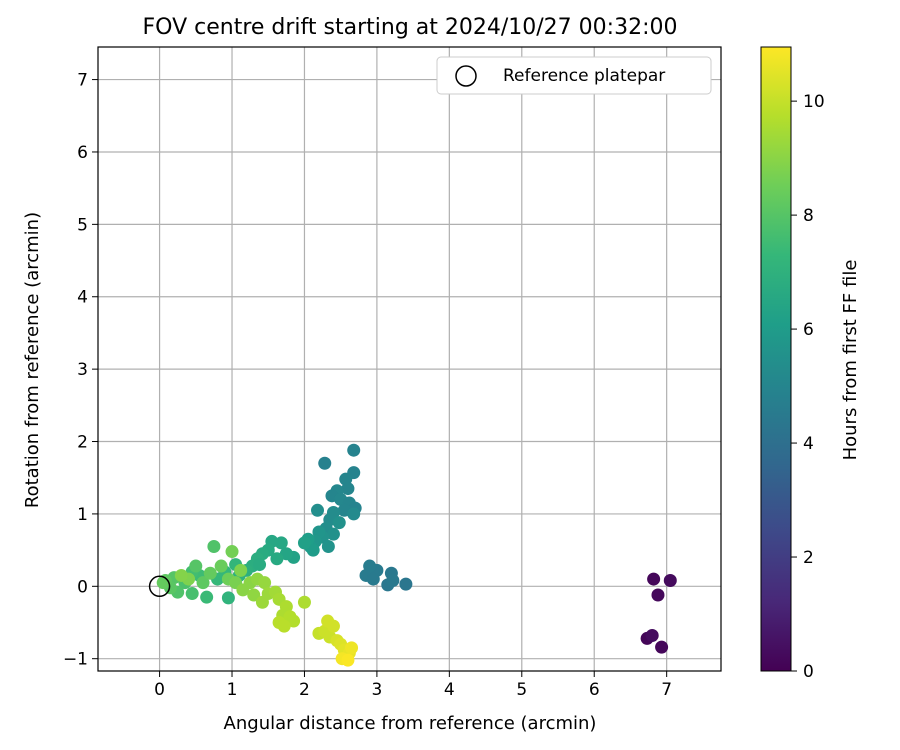 The width and height of the screenshot is (900, 750). Describe the element at coordinates (82, 225) in the screenshot. I see `y-tick-label: 5` at that location.